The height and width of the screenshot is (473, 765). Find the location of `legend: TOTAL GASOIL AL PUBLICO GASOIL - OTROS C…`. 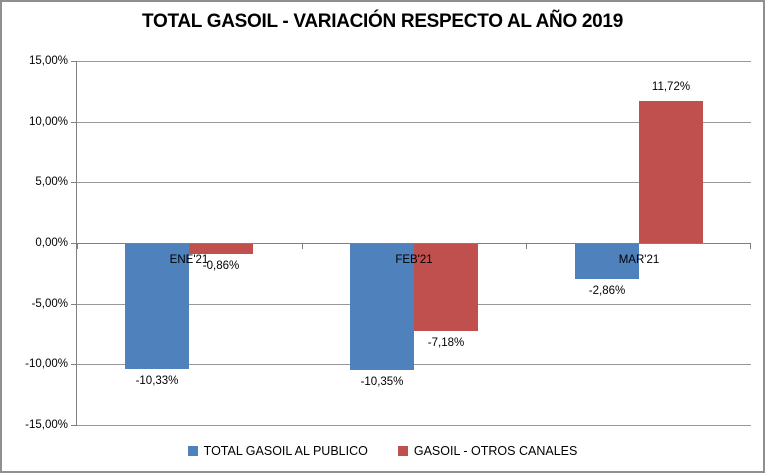

legend: TOTAL GASOIL AL PUBLICO GASOIL - OTROS C… is located at coordinates (382, 451).